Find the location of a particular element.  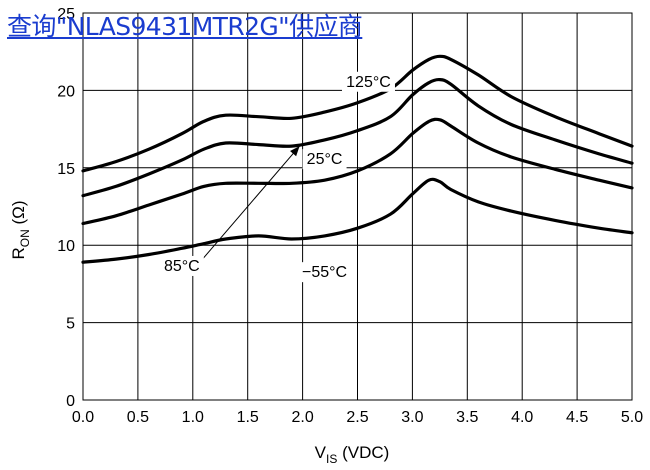

callout-arrow-line is located at coordinates (250, 203).